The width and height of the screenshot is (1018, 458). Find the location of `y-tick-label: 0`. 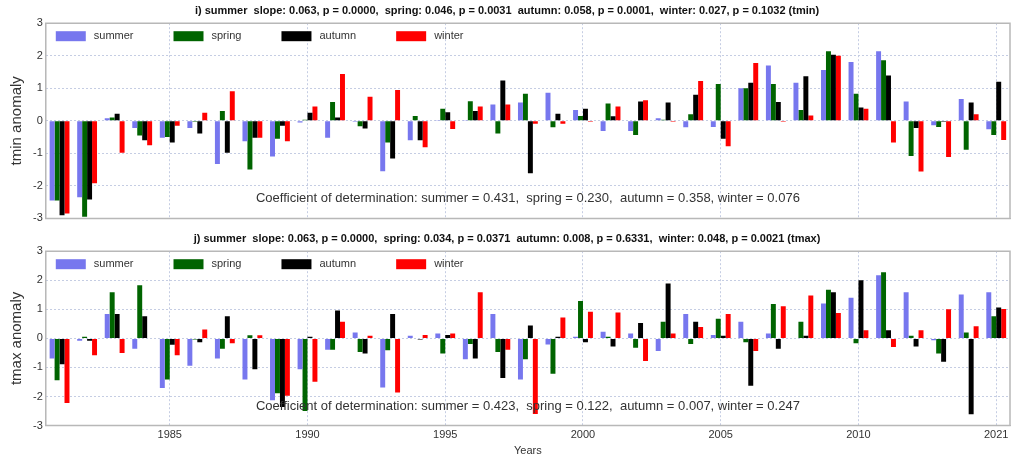

y-tick-label: 0 is located at coordinates (39, 337).